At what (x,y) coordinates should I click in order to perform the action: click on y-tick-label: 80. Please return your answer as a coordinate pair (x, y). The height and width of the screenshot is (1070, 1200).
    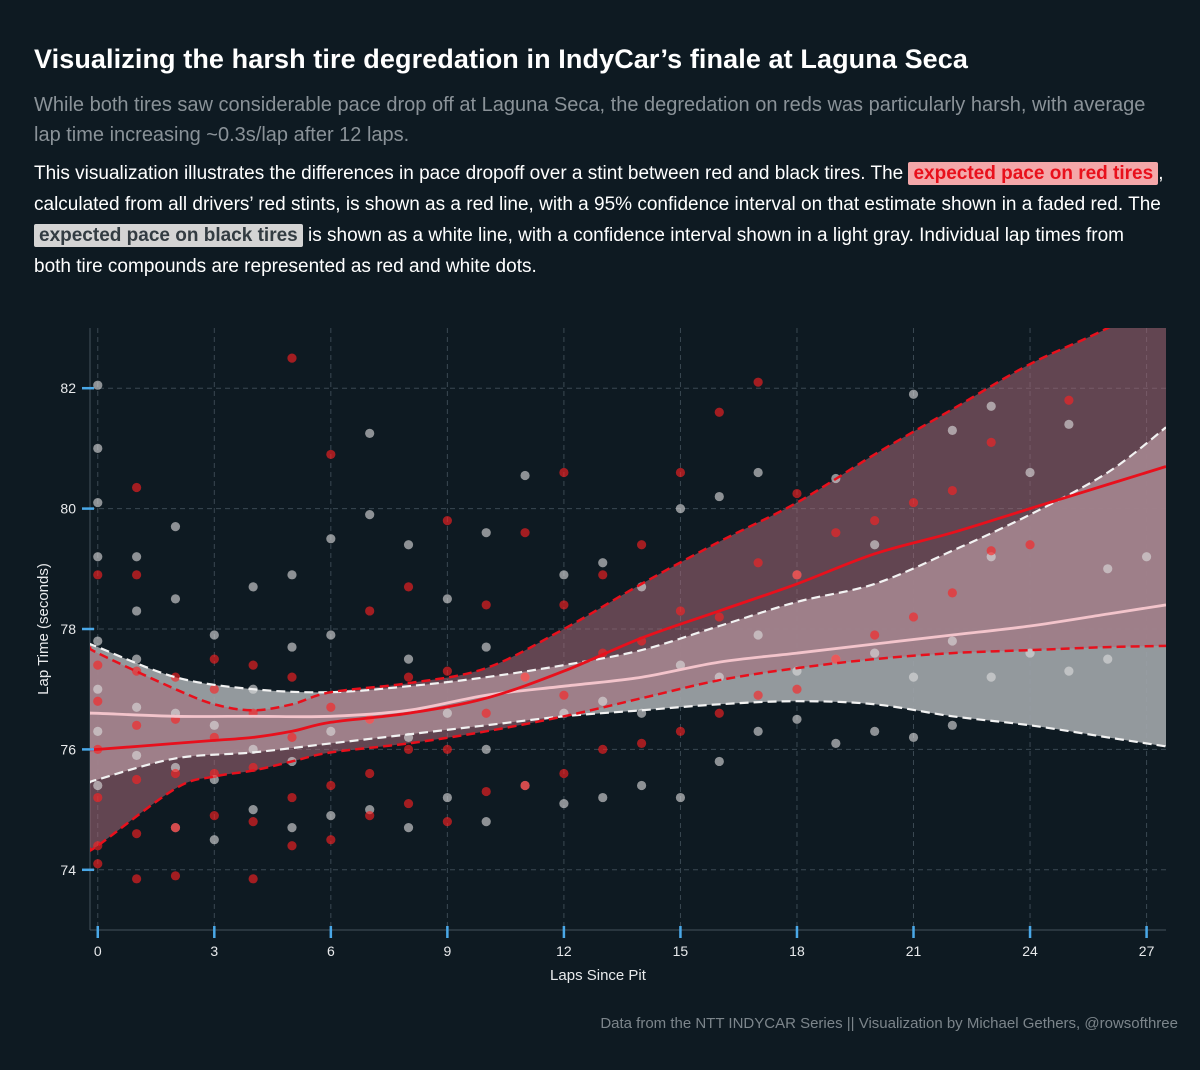
    Looking at the image, I should click on (68, 509).